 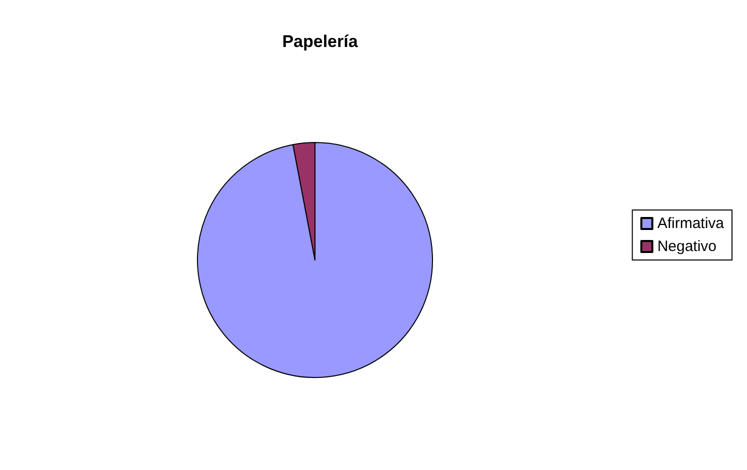 What do you see at coordinates (320, 41) in the screenshot?
I see `chart-title: Papelería` at bounding box center [320, 41].